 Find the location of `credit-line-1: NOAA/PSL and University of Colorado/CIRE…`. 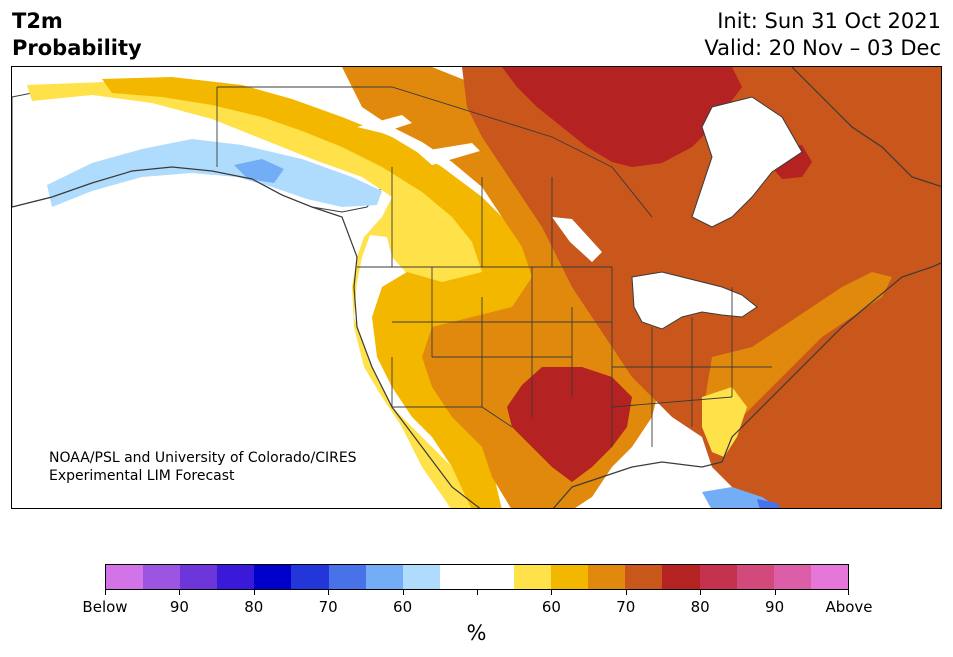

credit-line-1: NOAA/PSL and University of Colorado/CIRE… is located at coordinates (203, 458).